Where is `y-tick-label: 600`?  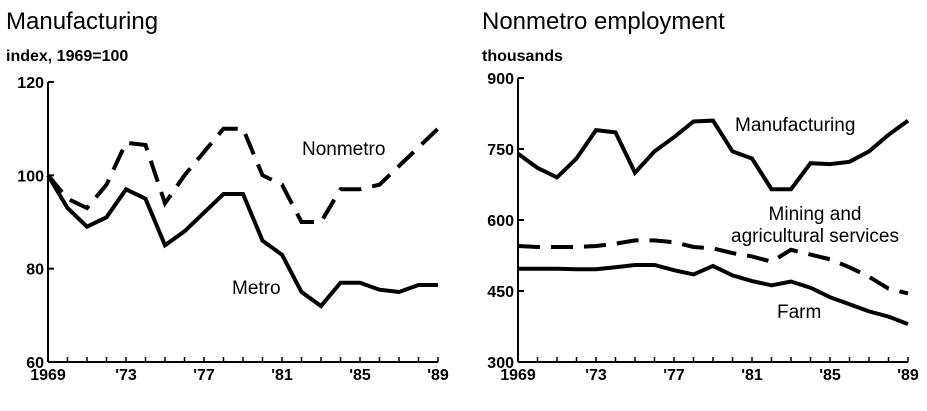 y-tick-label: 600 is located at coordinates (500, 221).